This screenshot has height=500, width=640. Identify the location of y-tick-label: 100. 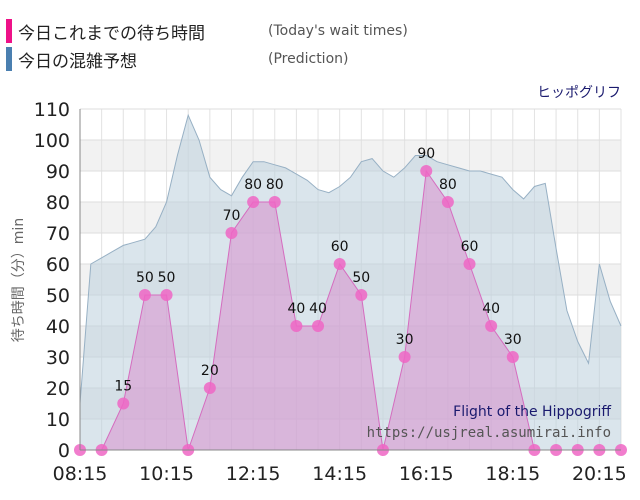
(52, 141).